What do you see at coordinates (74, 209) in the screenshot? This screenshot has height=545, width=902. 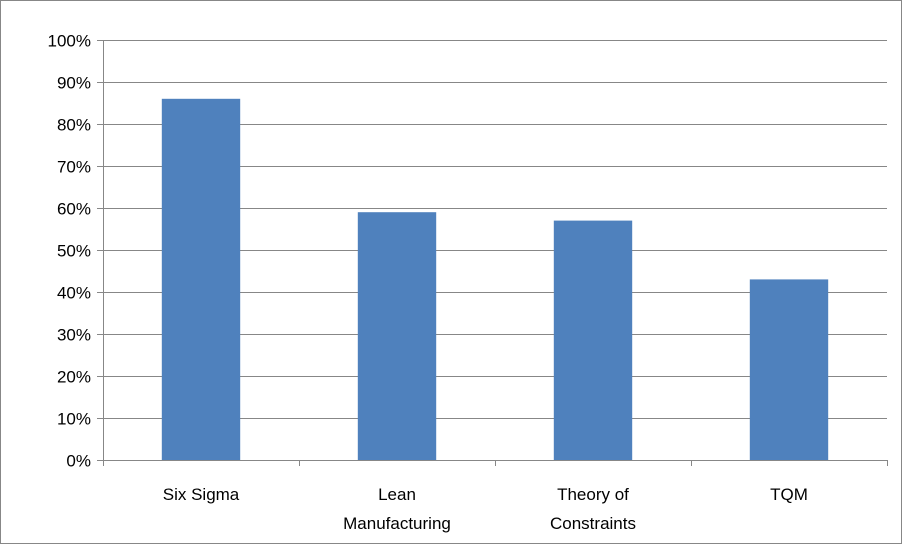 I see `y-tick-label: 60%` at bounding box center [74, 209].